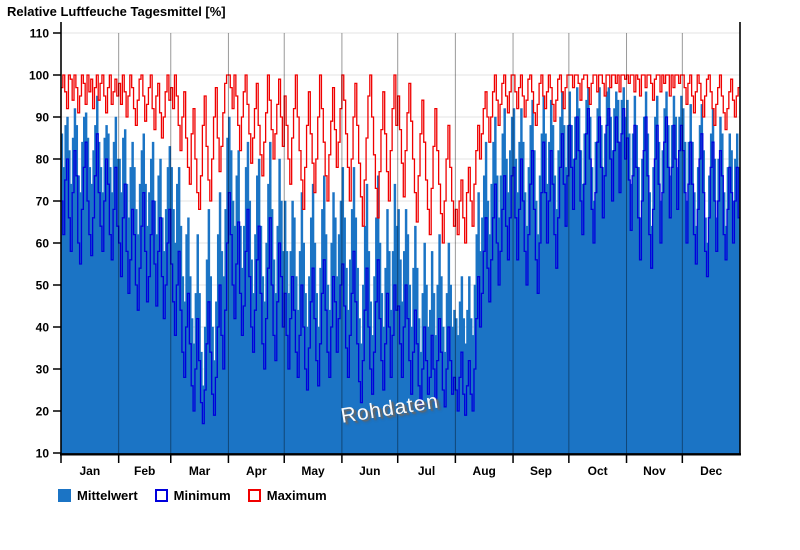  I want to click on y-tick-label-110: 110, so click(40, 34).